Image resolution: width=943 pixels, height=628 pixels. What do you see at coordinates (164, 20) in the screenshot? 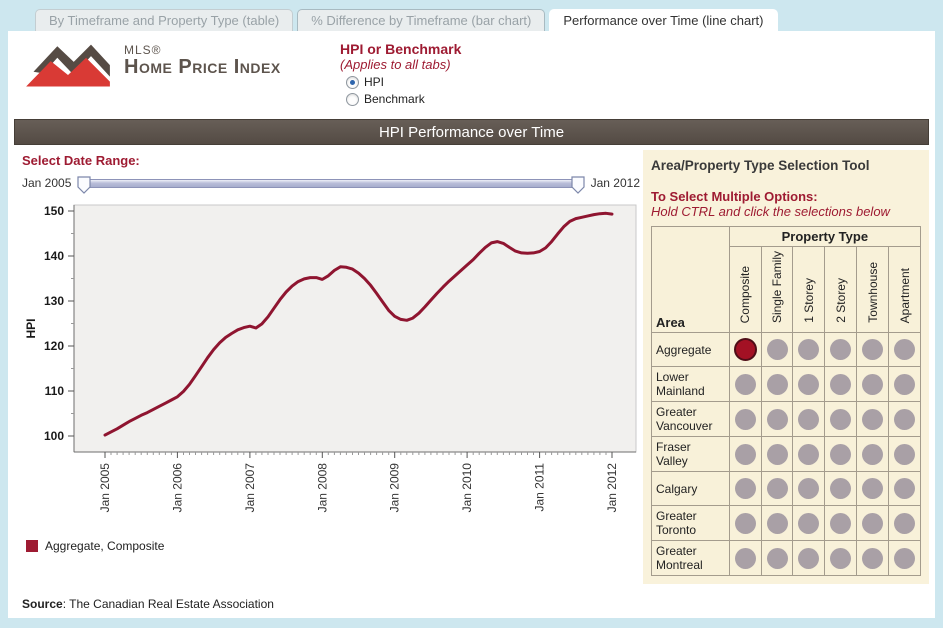
I see `tab-by-timeframe-table: By Timeframe and Property Type (table)` at bounding box center [164, 20].